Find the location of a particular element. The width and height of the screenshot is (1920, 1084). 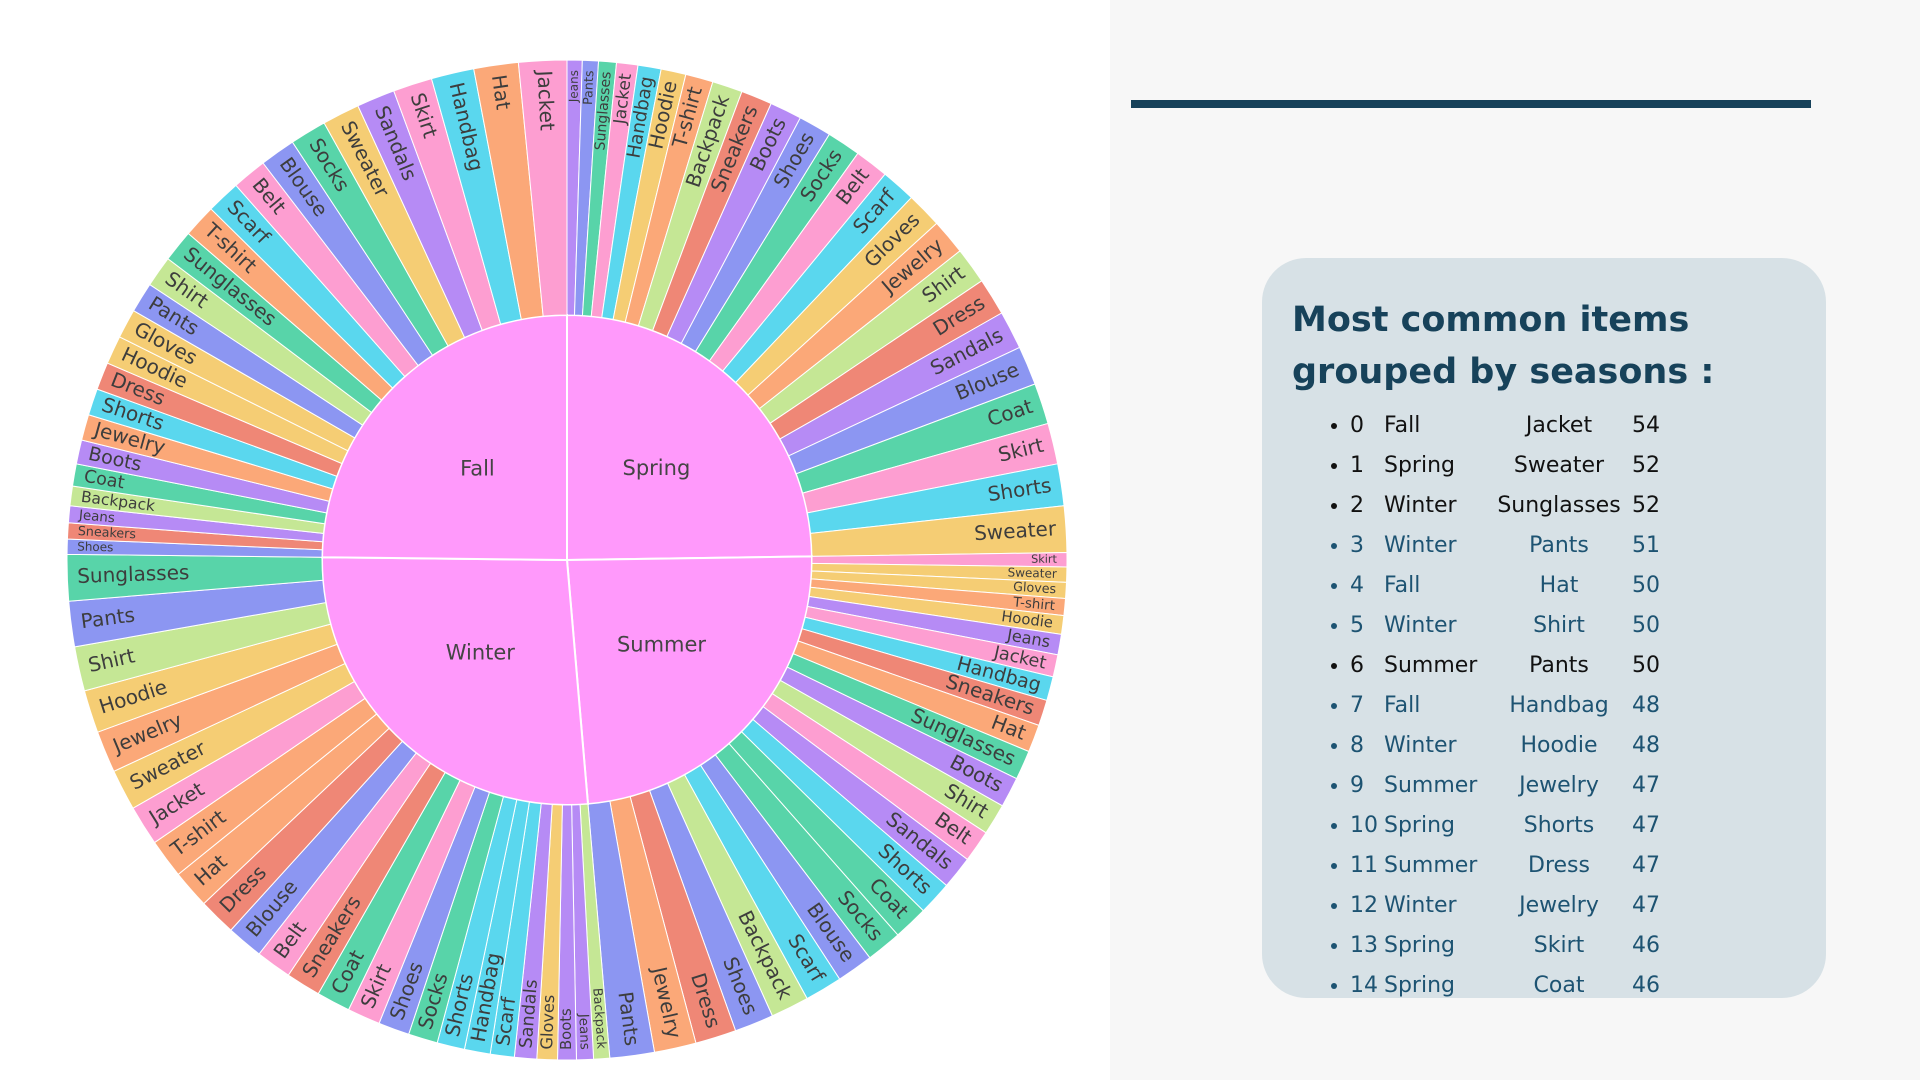

summary-title: Most common items grouped by seasons : is located at coordinates (1503, 346).